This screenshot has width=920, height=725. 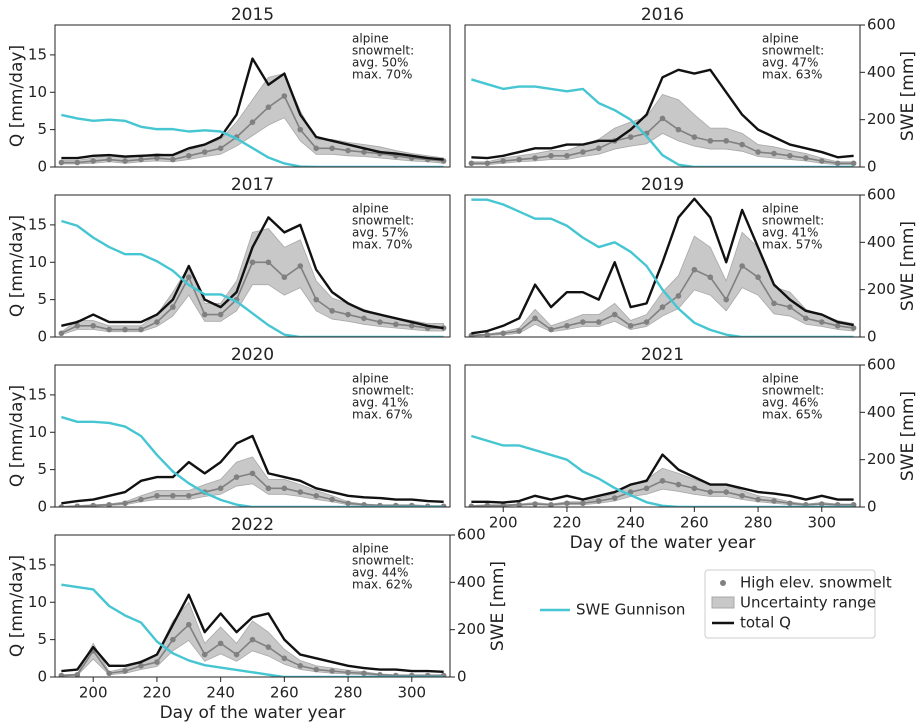 I want to click on y-tick-label: 5, so click(x=42, y=469).